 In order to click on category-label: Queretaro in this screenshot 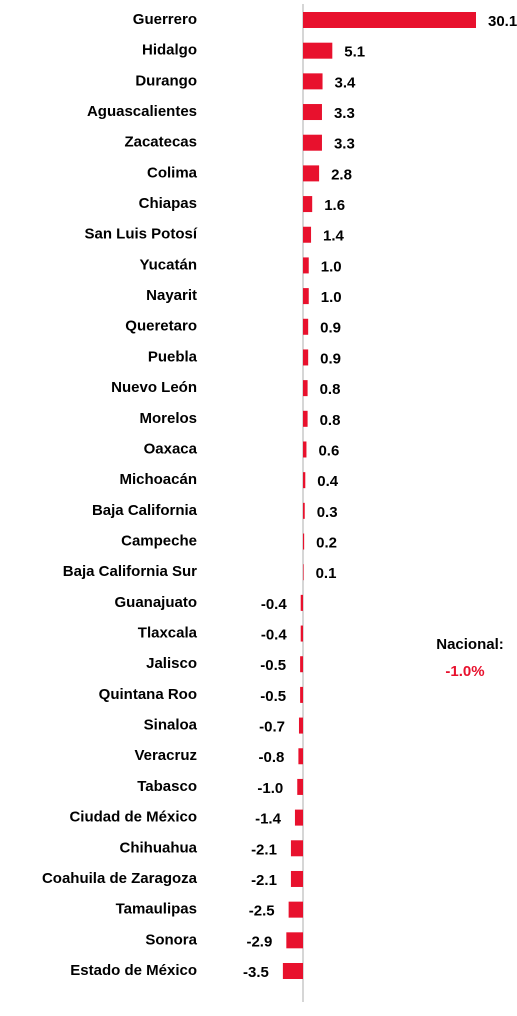, I will do `click(161, 326)`.